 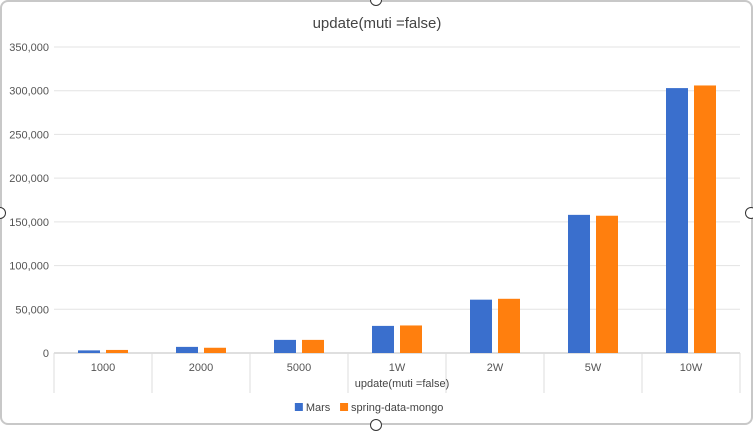 What do you see at coordinates (691, 368) in the screenshot?
I see `x-tick-label: 10W` at bounding box center [691, 368].